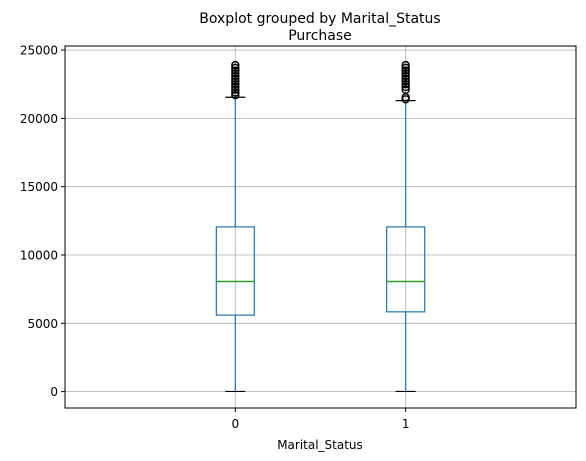 The height and width of the screenshot is (461, 586). What do you see at coordinates (320, 445) in the screenshot?
I see `x-axis-label: Marital_Status` at bounding box center [320, 445].